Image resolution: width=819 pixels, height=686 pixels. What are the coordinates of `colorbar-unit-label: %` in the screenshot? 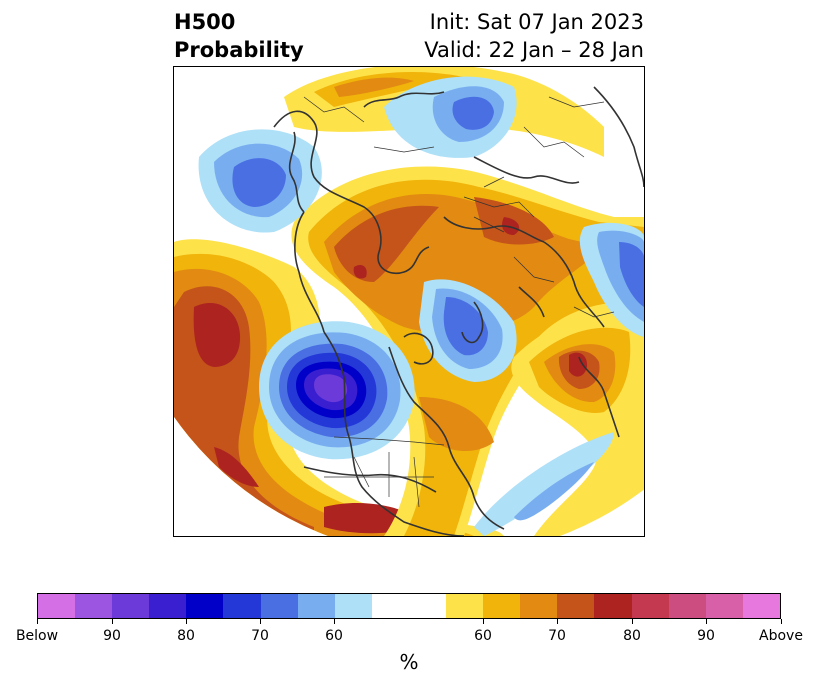 It's located at (409, 662).